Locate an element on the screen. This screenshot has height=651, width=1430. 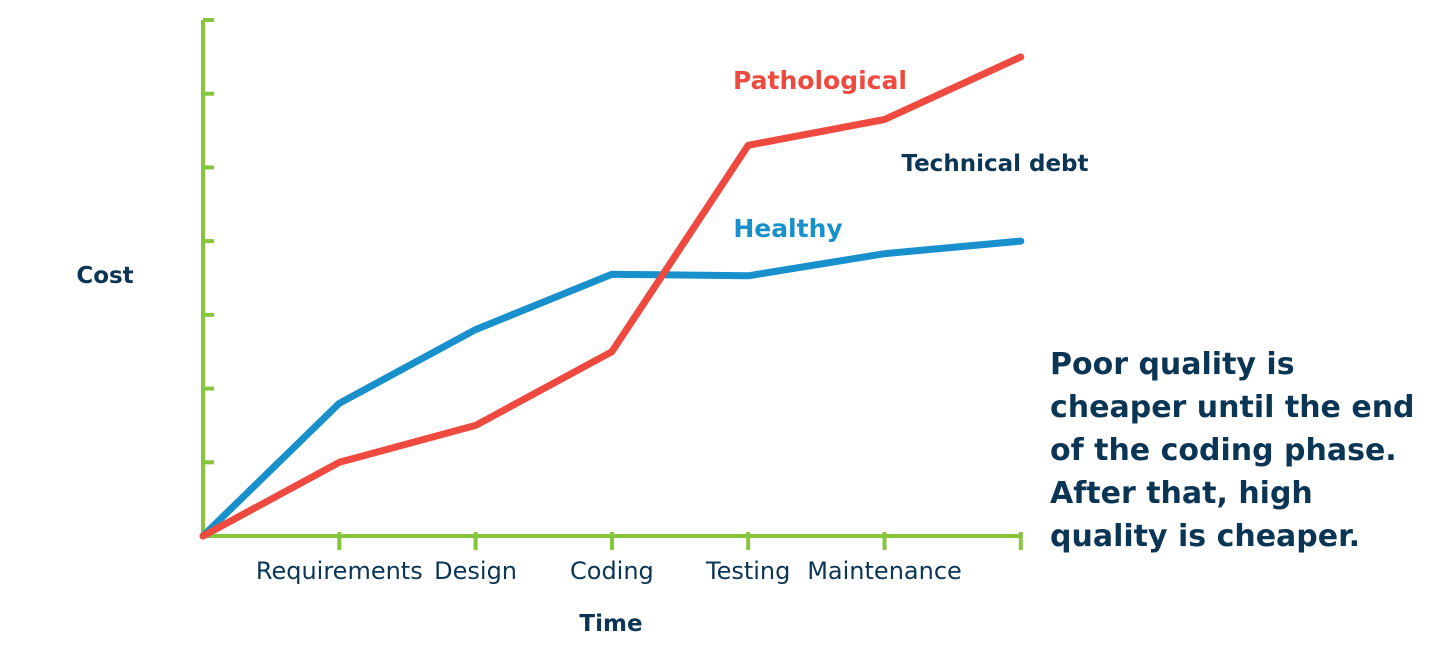
note-line: After that, high is located at coordinates (1181, 493).